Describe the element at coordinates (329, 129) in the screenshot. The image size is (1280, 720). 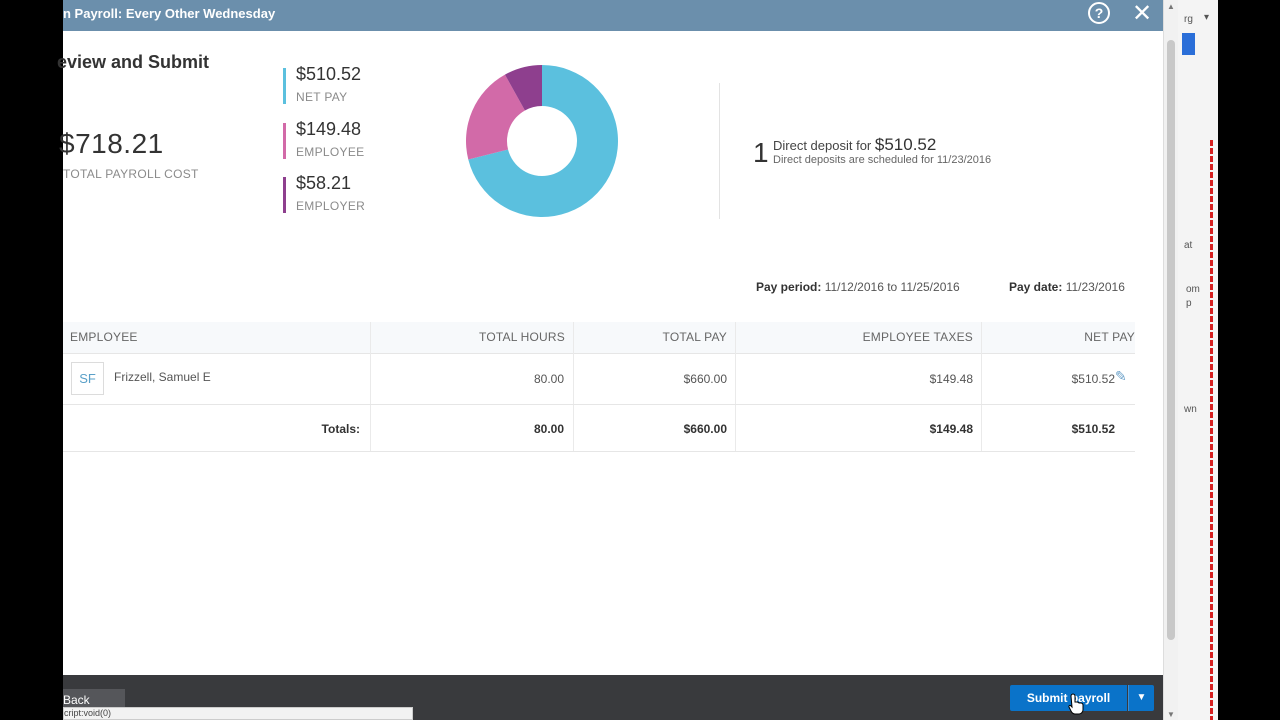
I see `legend-amount: $149.48` at that location.